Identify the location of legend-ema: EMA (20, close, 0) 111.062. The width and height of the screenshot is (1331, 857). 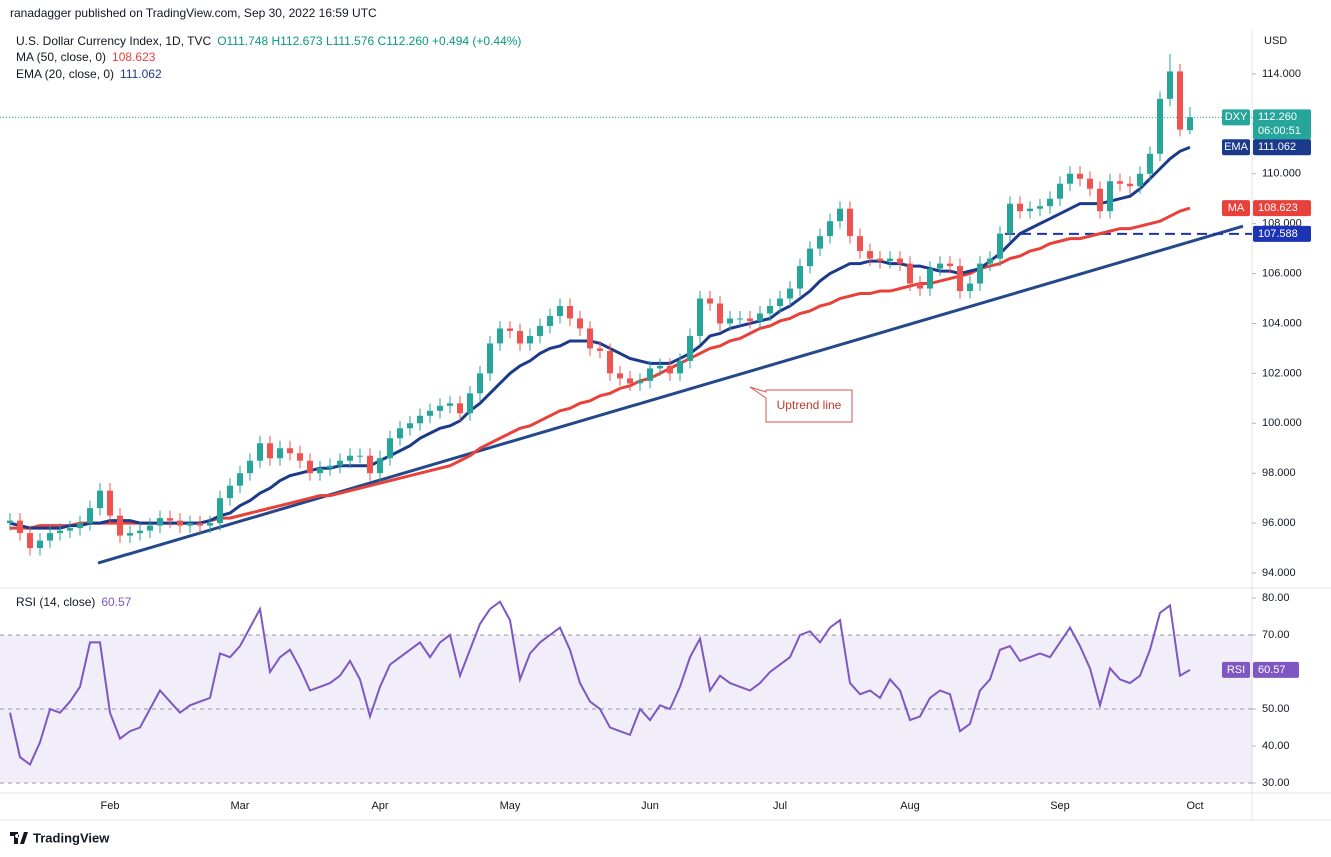
(89, 74).